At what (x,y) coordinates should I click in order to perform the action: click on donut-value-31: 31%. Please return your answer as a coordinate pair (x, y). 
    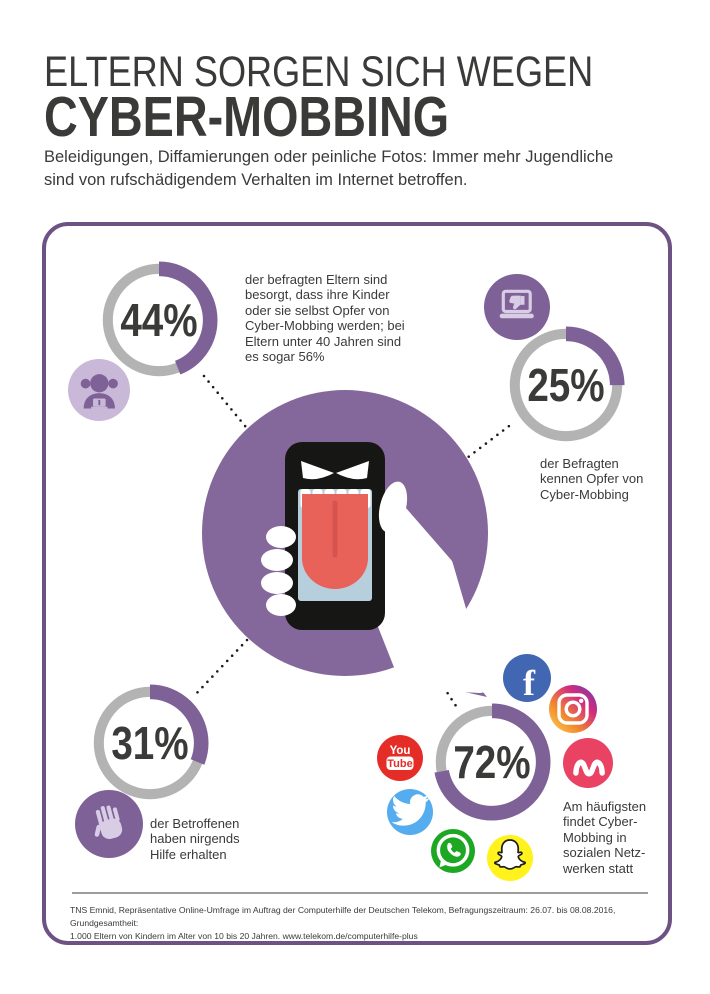
    Looking at the image, I should click on (150, 743).